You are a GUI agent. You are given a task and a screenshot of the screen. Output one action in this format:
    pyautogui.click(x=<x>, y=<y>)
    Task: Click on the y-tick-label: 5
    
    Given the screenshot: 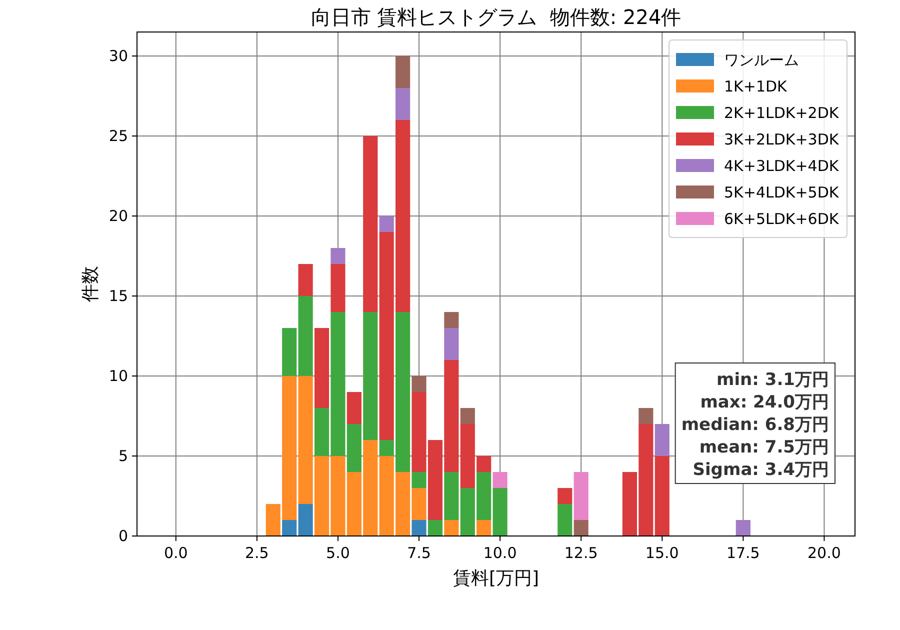 What is the action you would take?
    pyautogui.click(x=123, y=456)
    